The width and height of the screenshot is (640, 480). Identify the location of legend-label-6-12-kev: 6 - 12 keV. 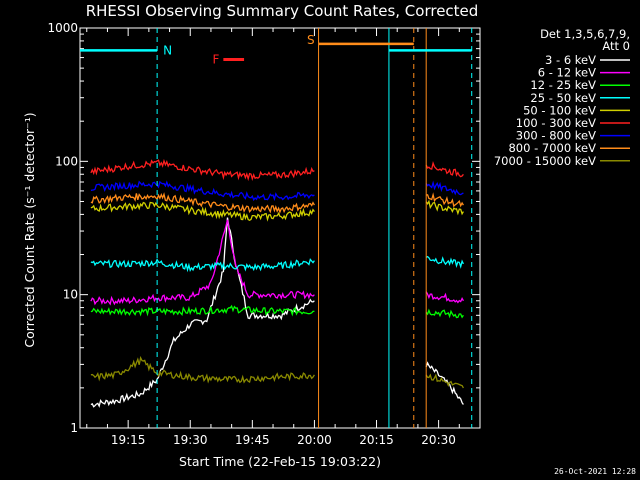
(567, 73).